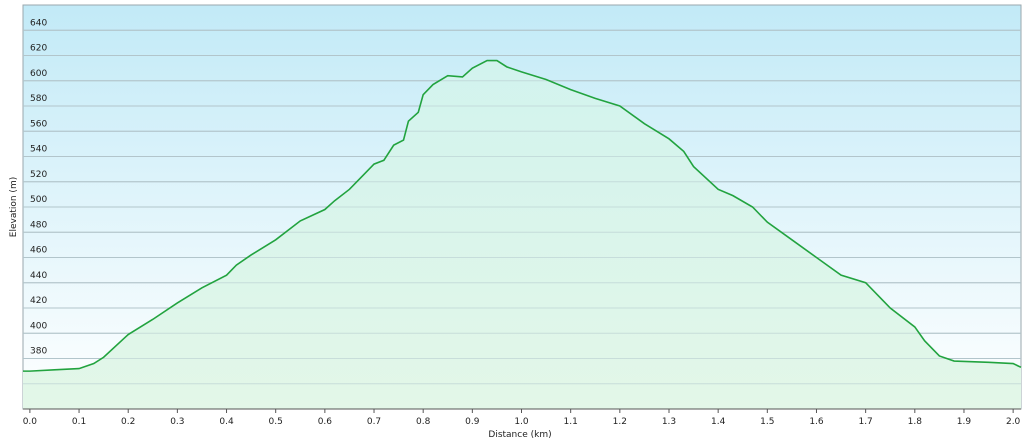 Image resolution: width=1024 pixels, height=443 pixels. I want to click on y-tick-label: 380, so click(38, 352).